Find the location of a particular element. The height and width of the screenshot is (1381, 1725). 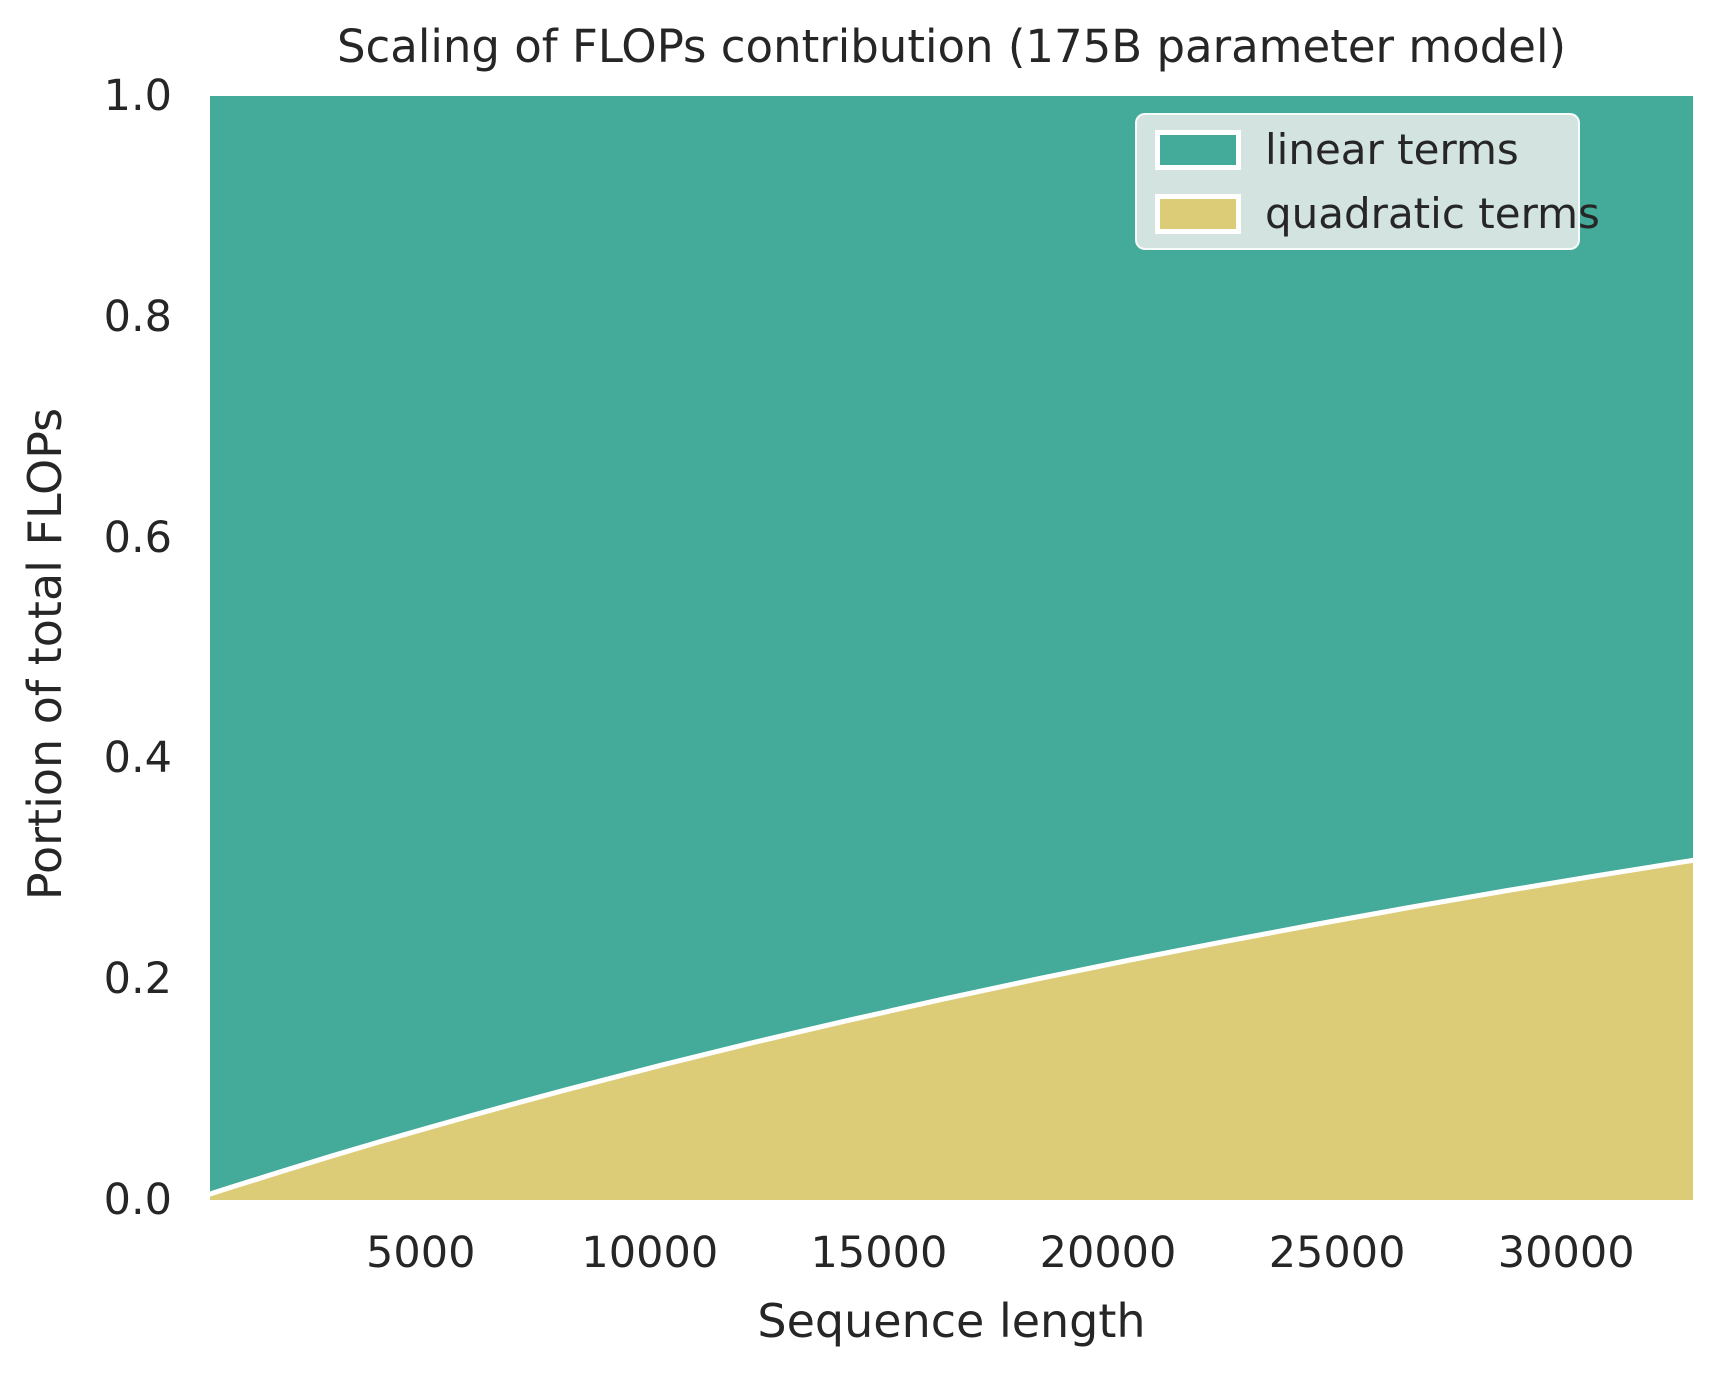

y-tick-label: 0.2 is located at coordinates (137, 979).